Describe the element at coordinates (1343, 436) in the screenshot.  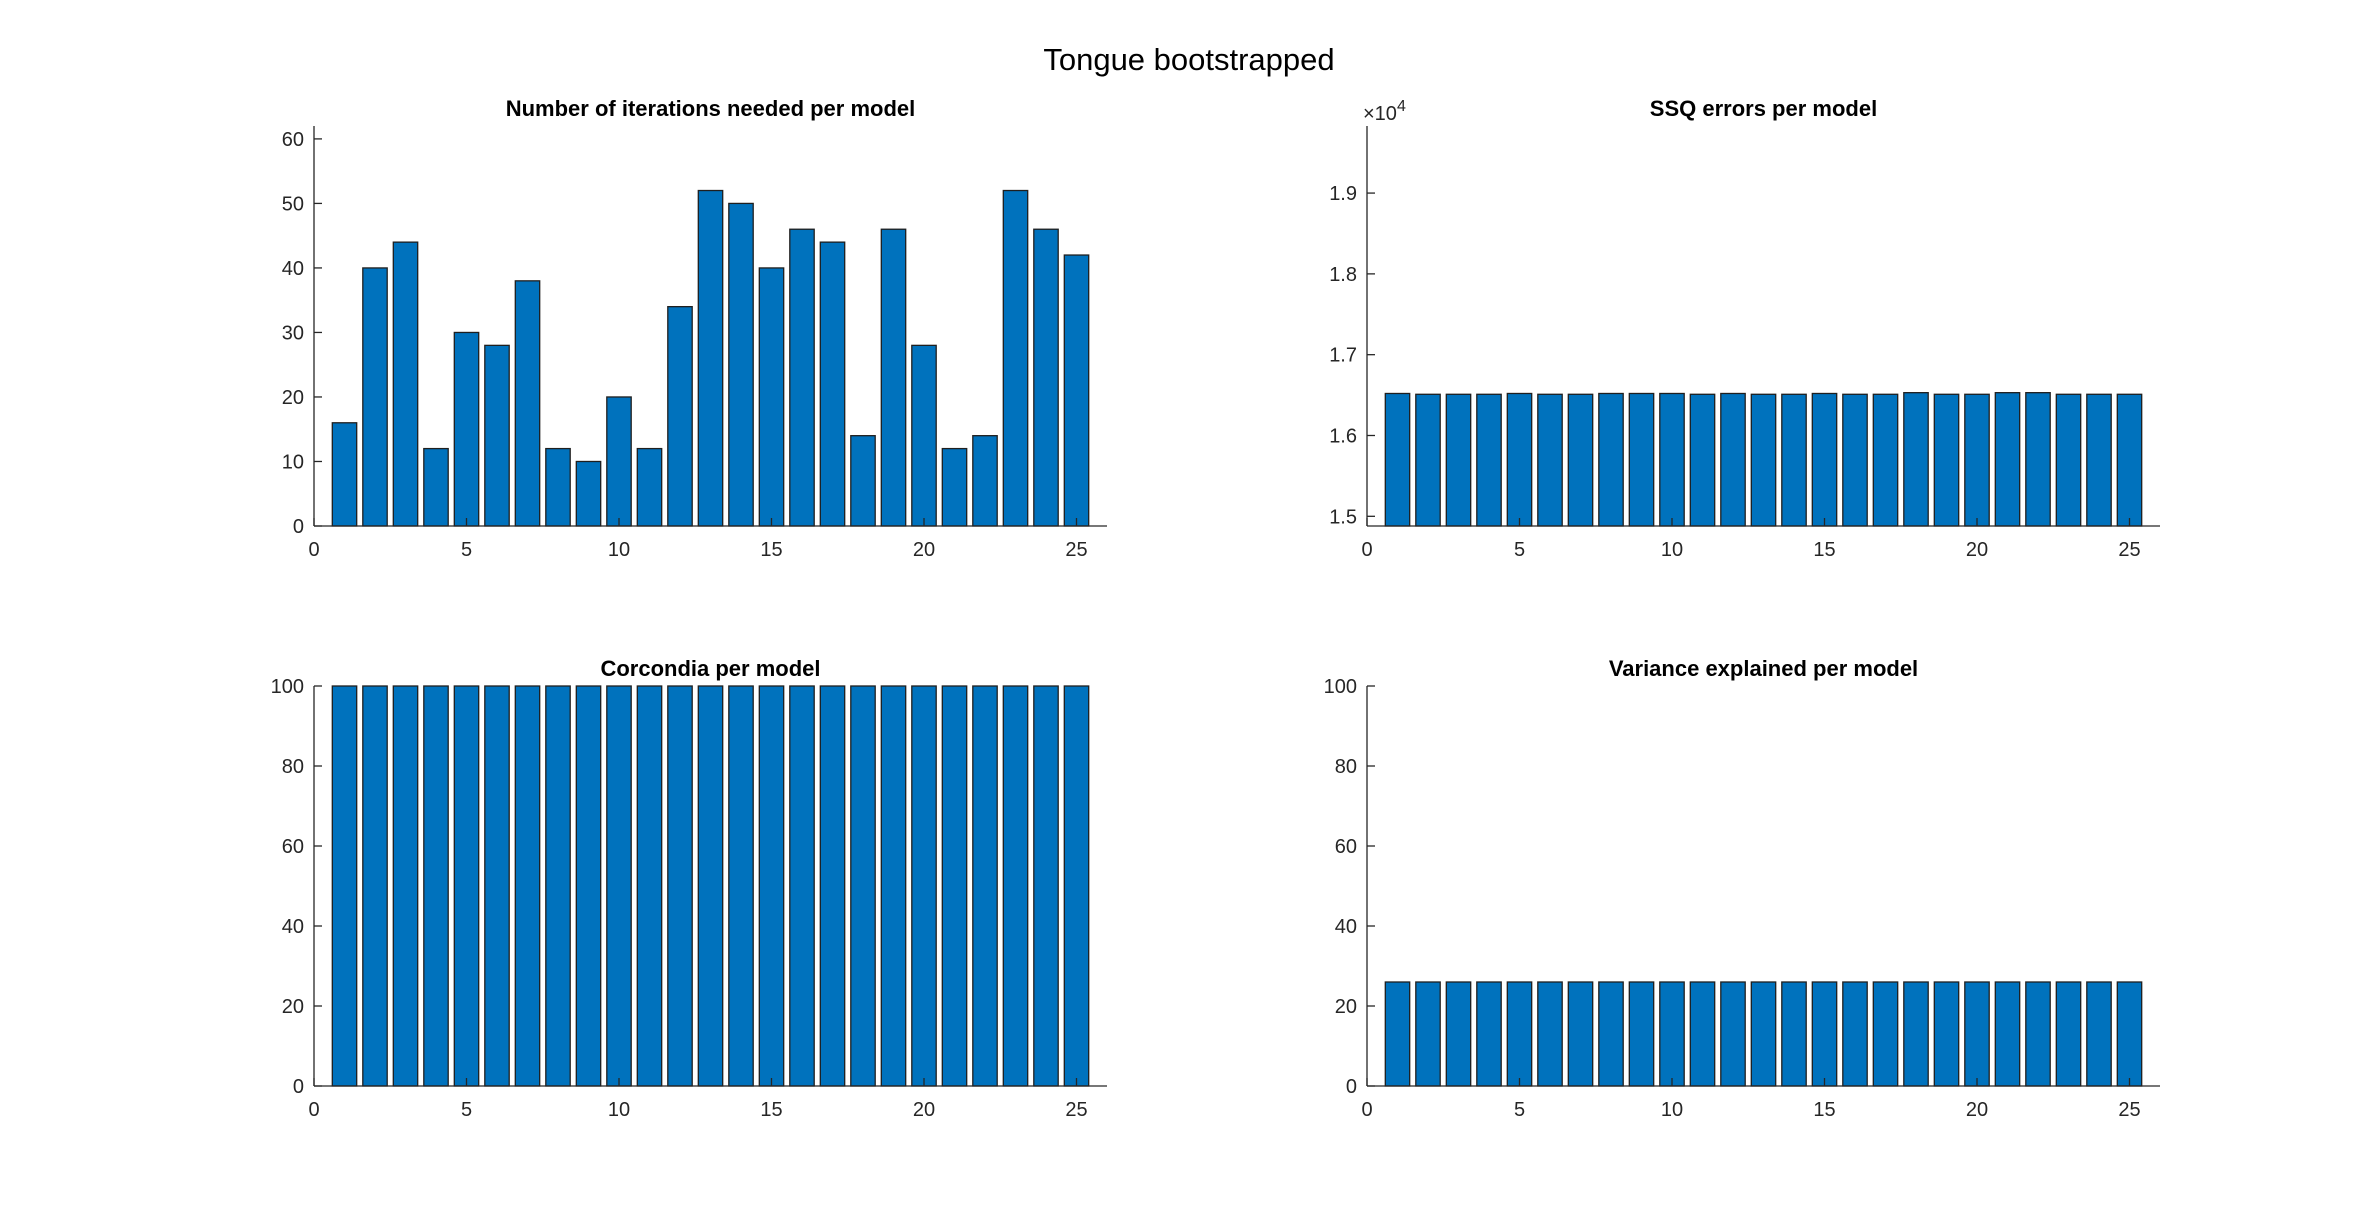
I see `y-tick-label: 1.6` at that location.